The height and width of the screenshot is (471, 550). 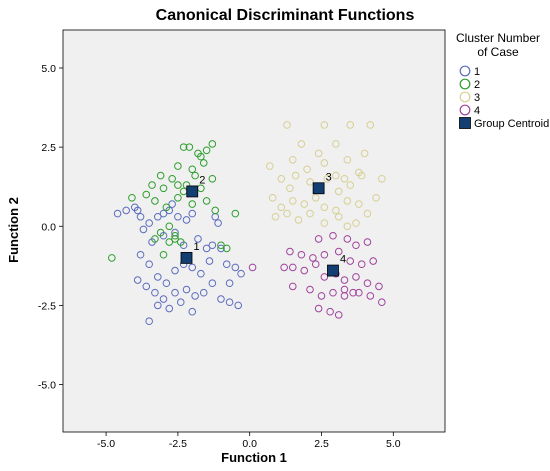 What do you see at coordinates (477, 98) in the screenshot?
I see `legend-label-cluster-3: 3` at bounding box center [477, 98].